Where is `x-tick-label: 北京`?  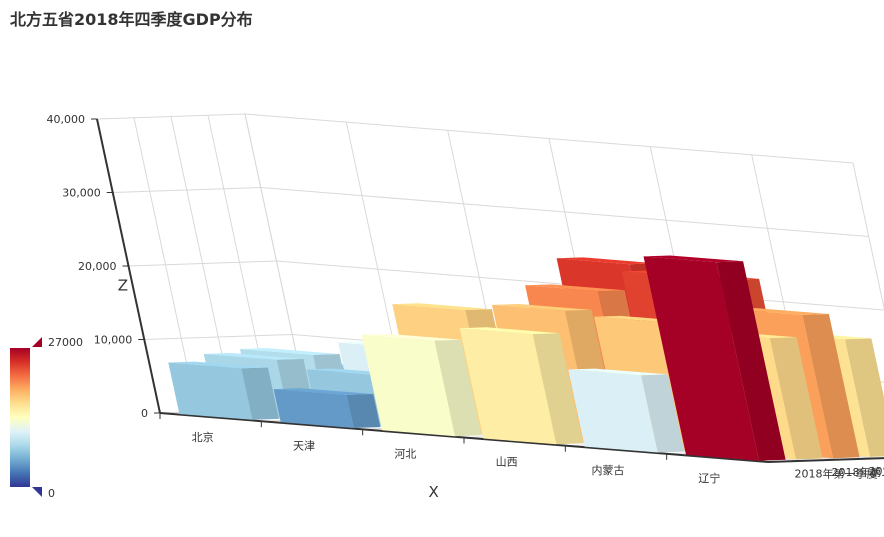
x-tick-label: 北京 is located at coordinates (203, 437).